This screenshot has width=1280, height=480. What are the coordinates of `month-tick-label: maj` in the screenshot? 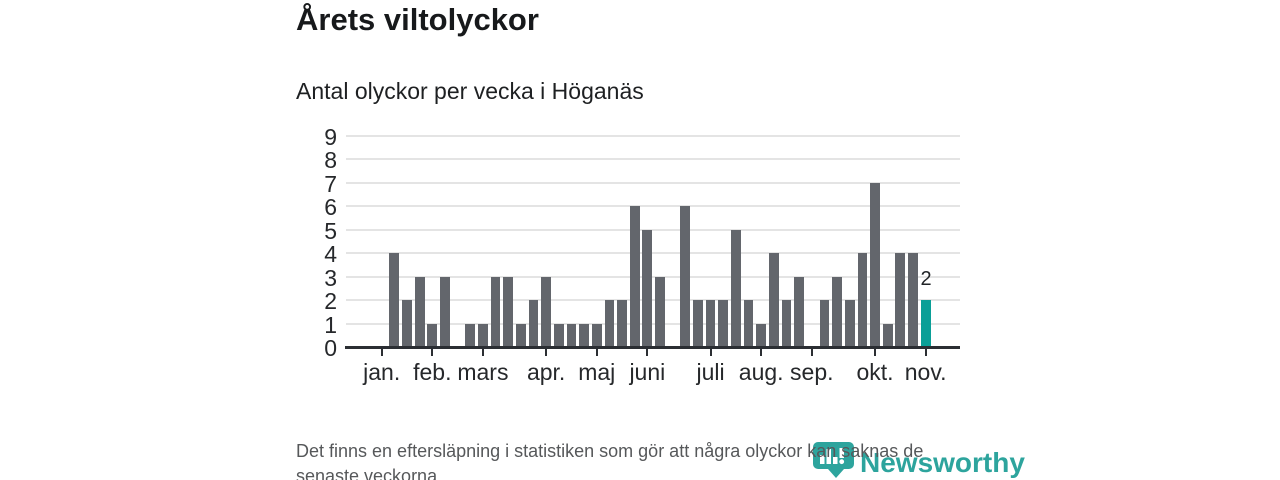 It's located at (597, 372).